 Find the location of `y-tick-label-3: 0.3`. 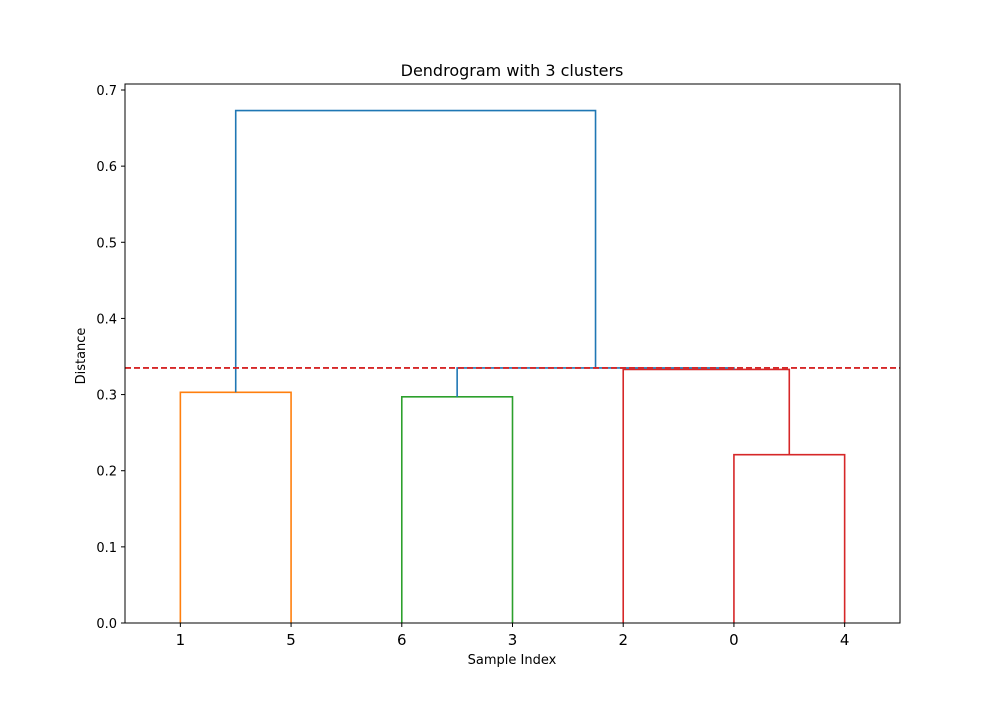

y-tick-label-3: 0.3 is located at coordinates (106, 396).